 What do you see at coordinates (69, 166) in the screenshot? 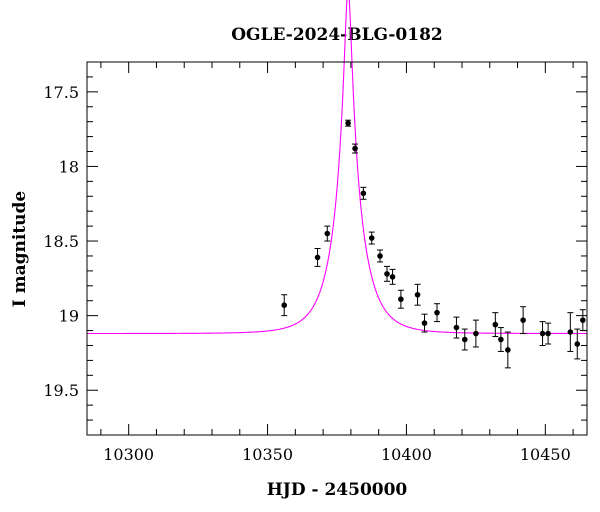
I see `y-tick-label: 18` at bounding box center [69, 166].